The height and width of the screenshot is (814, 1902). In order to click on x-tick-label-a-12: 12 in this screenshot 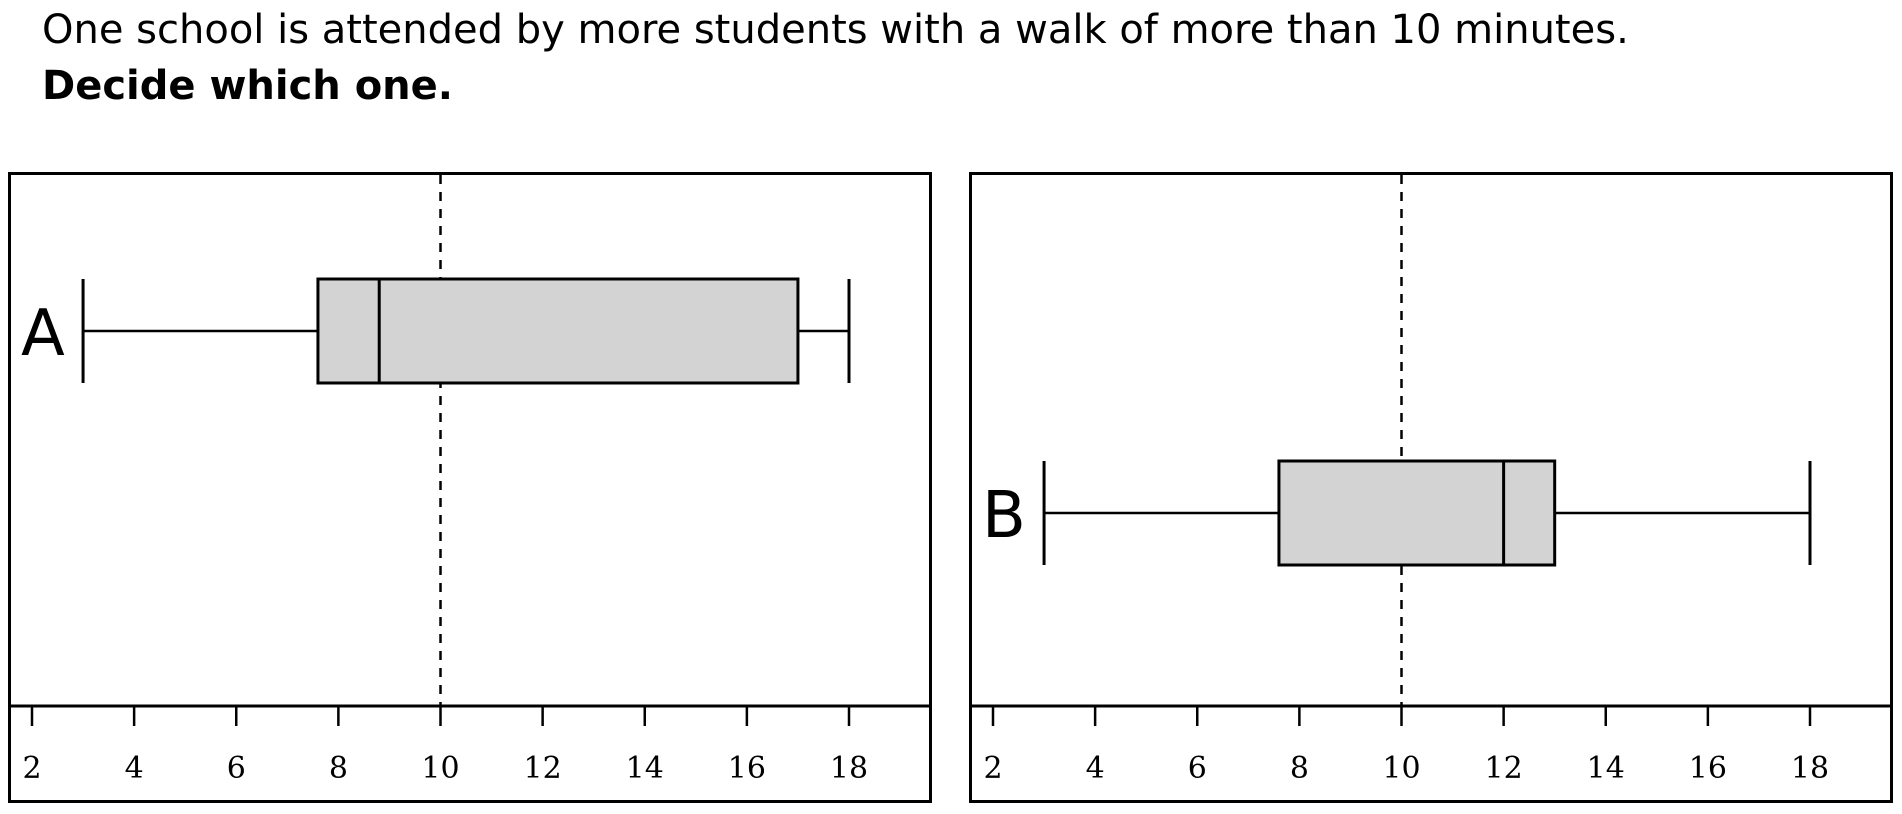, I will do `click(543, 768)`.